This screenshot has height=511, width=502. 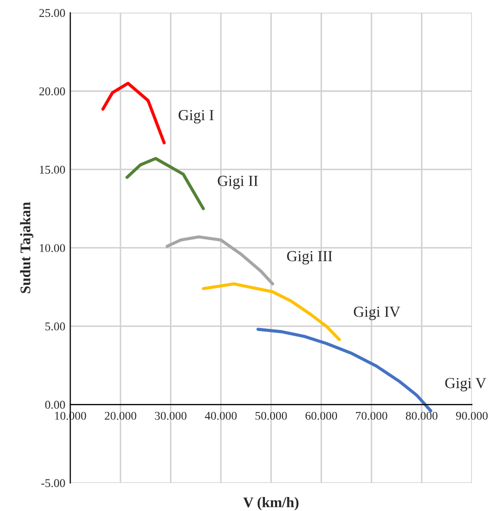 What do you see at coordinates (220, 416) in the screenshot?
I see `x-tick-label: 40.000` at bounding box center [220, 416].